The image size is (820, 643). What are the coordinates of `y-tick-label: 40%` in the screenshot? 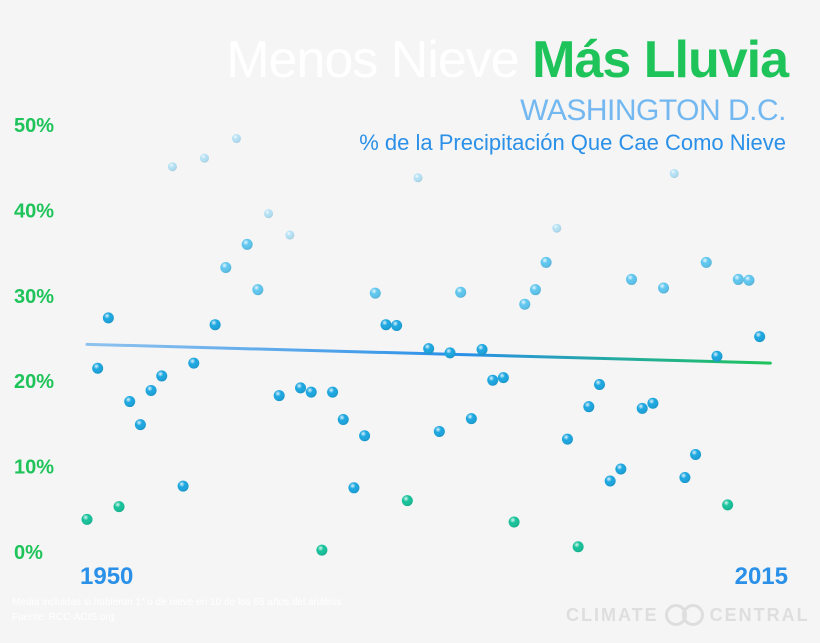 It's located at (34, 211).